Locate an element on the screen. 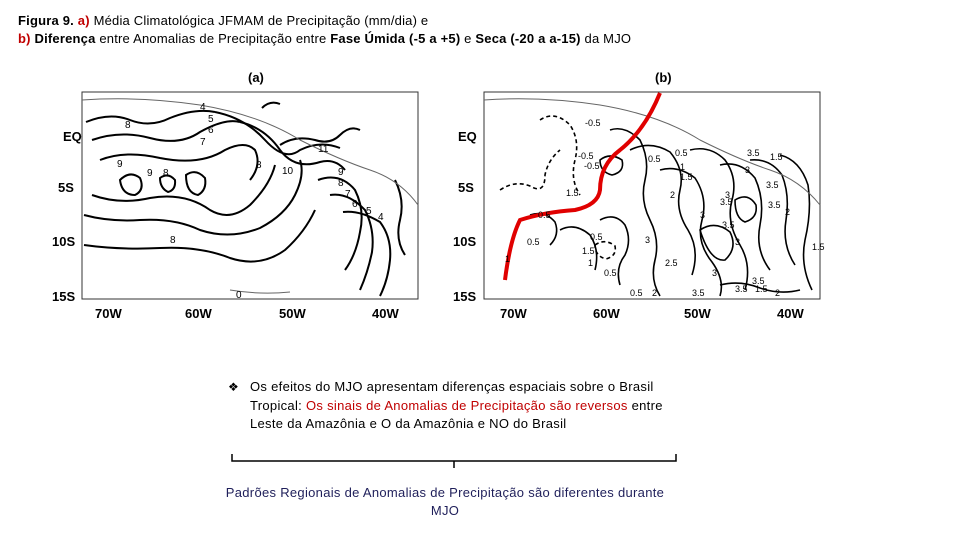 The height and width of the screenshot is (540, 960). contour-label: 2.5 is located at coordinates (671, 263).